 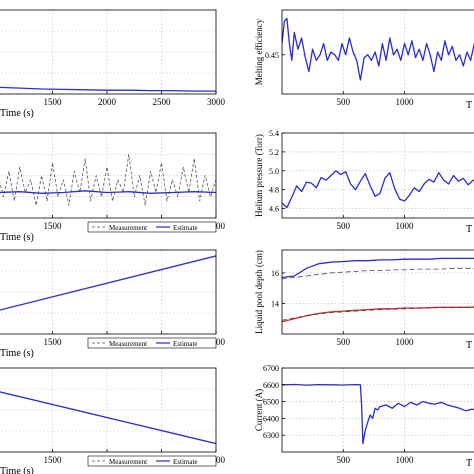 I want to click on y-axis-label: Helium pressure (Torr), so click(x=259, y=175).